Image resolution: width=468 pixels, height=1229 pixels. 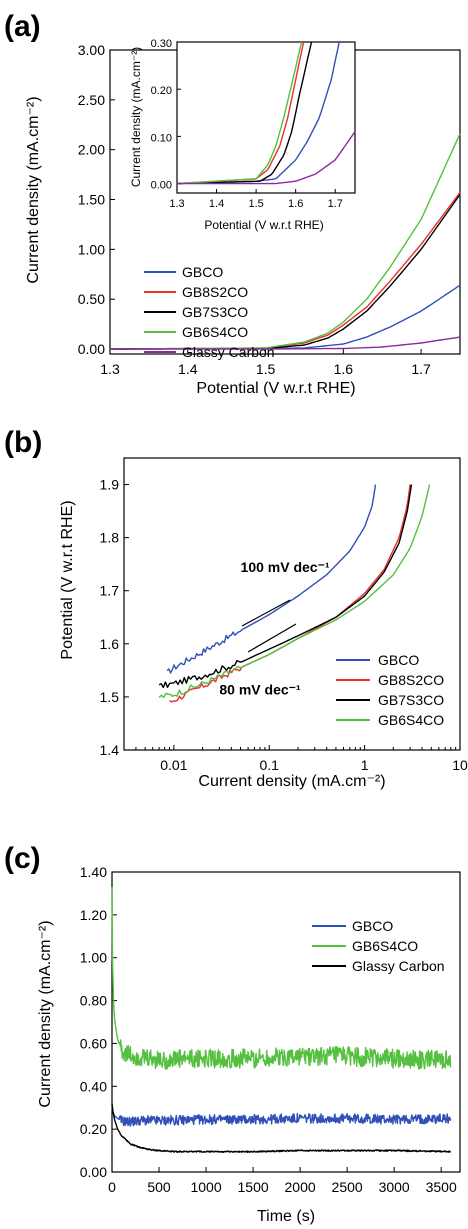 I want to click on panel-b-ytick-label: 1.9, so click(x=110, y=485).